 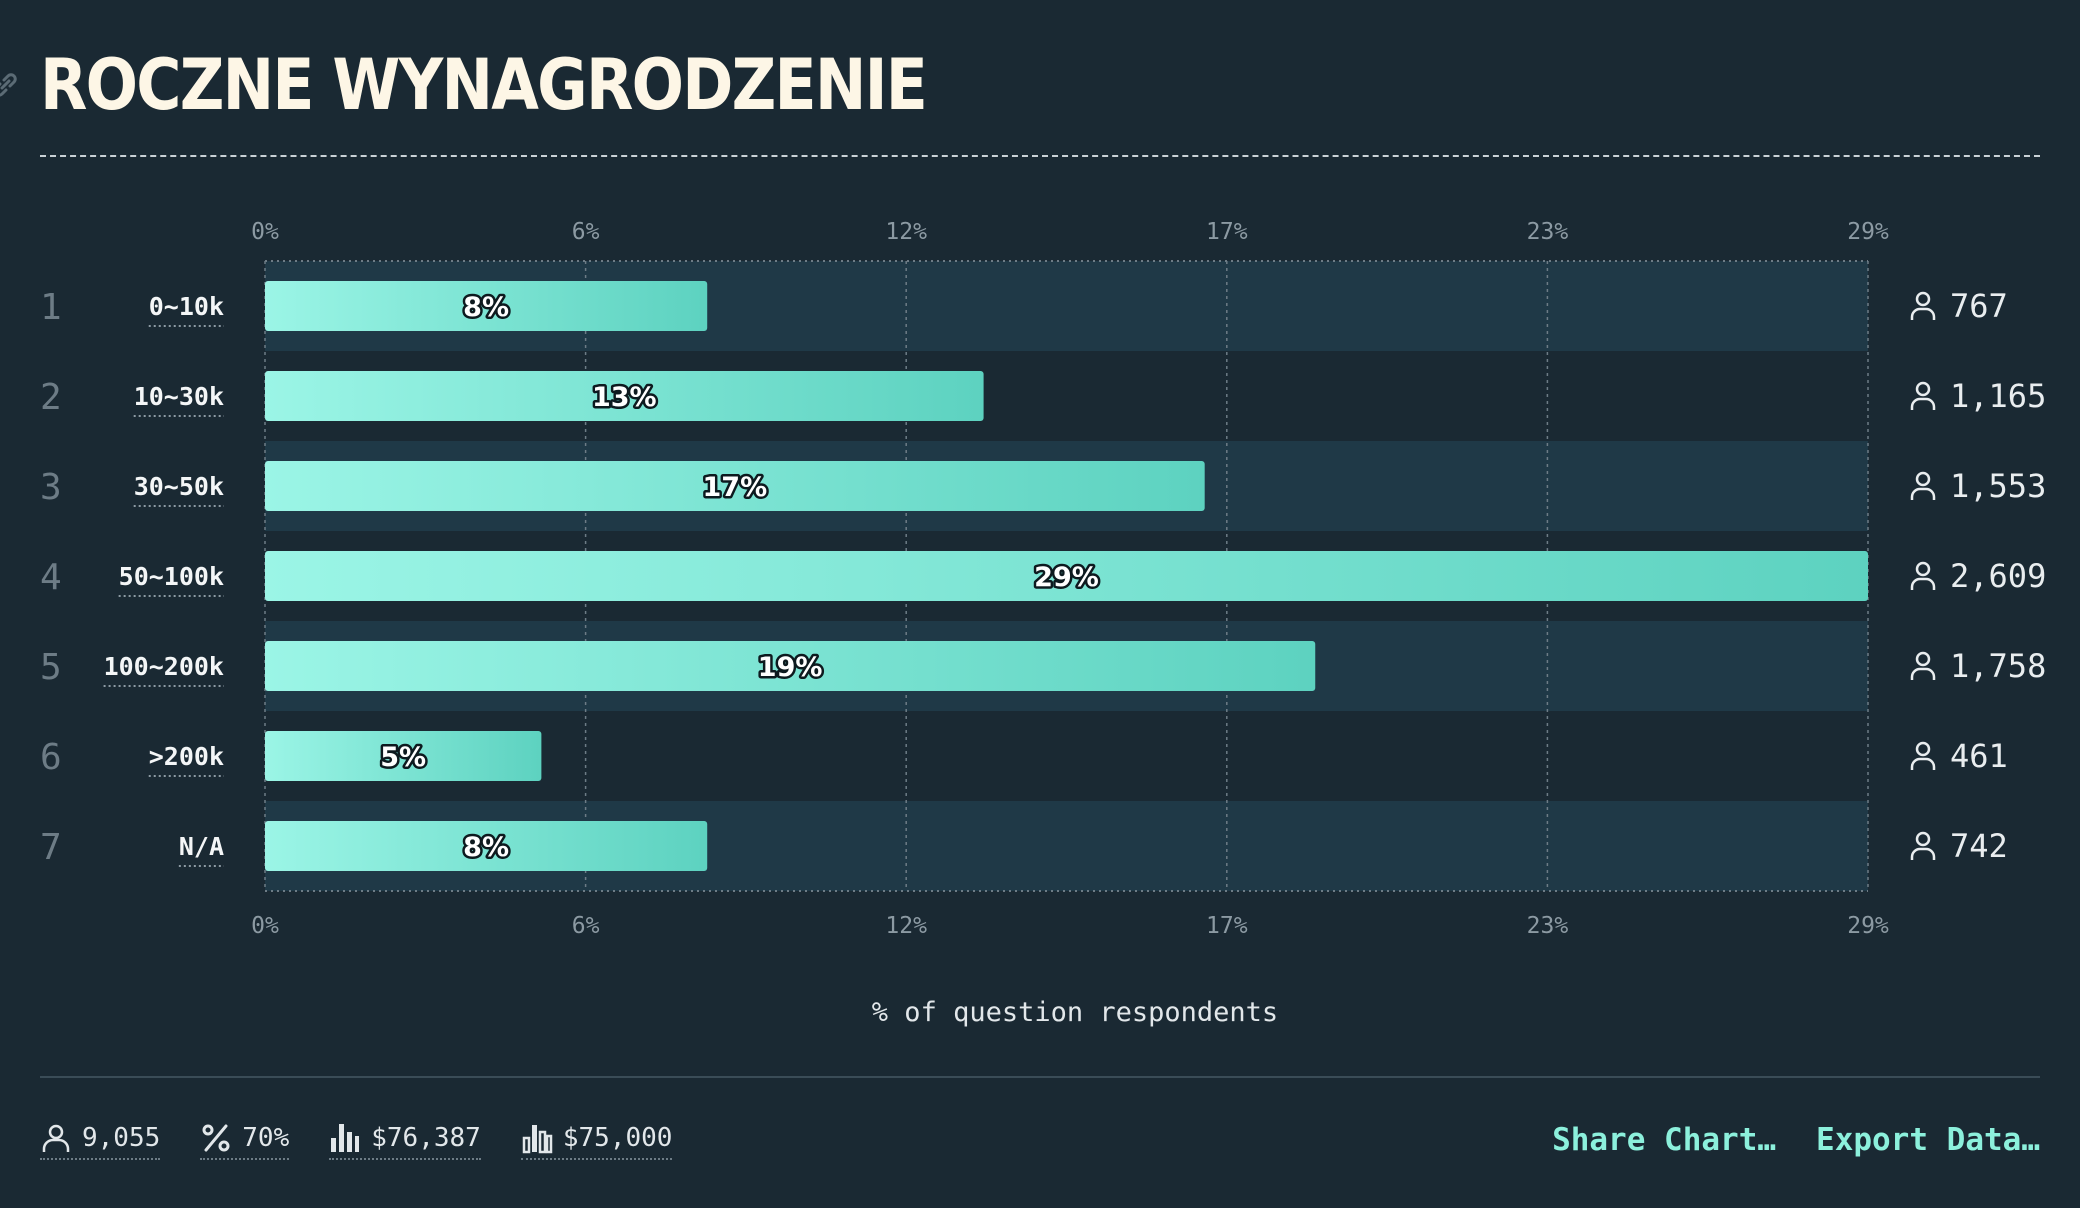 I want to click on respondent-count: 742, so click(x=1979, y=846).